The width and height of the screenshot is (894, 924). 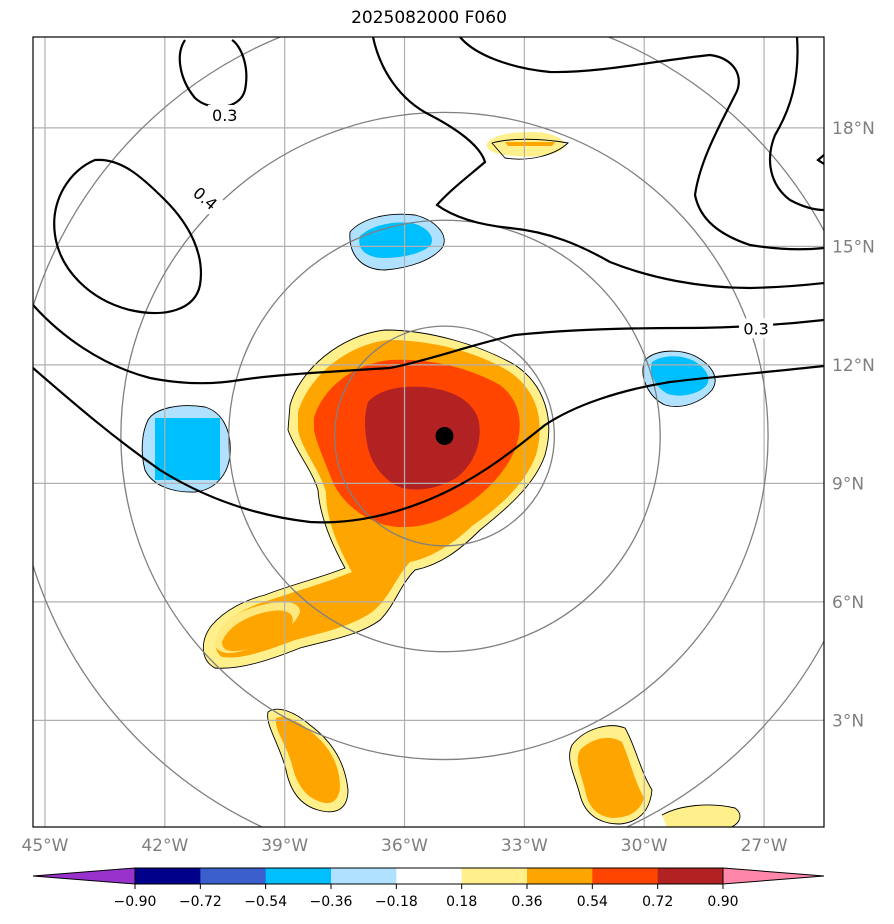 I want to click on storm-center-marker, so click(x=444, y=435).